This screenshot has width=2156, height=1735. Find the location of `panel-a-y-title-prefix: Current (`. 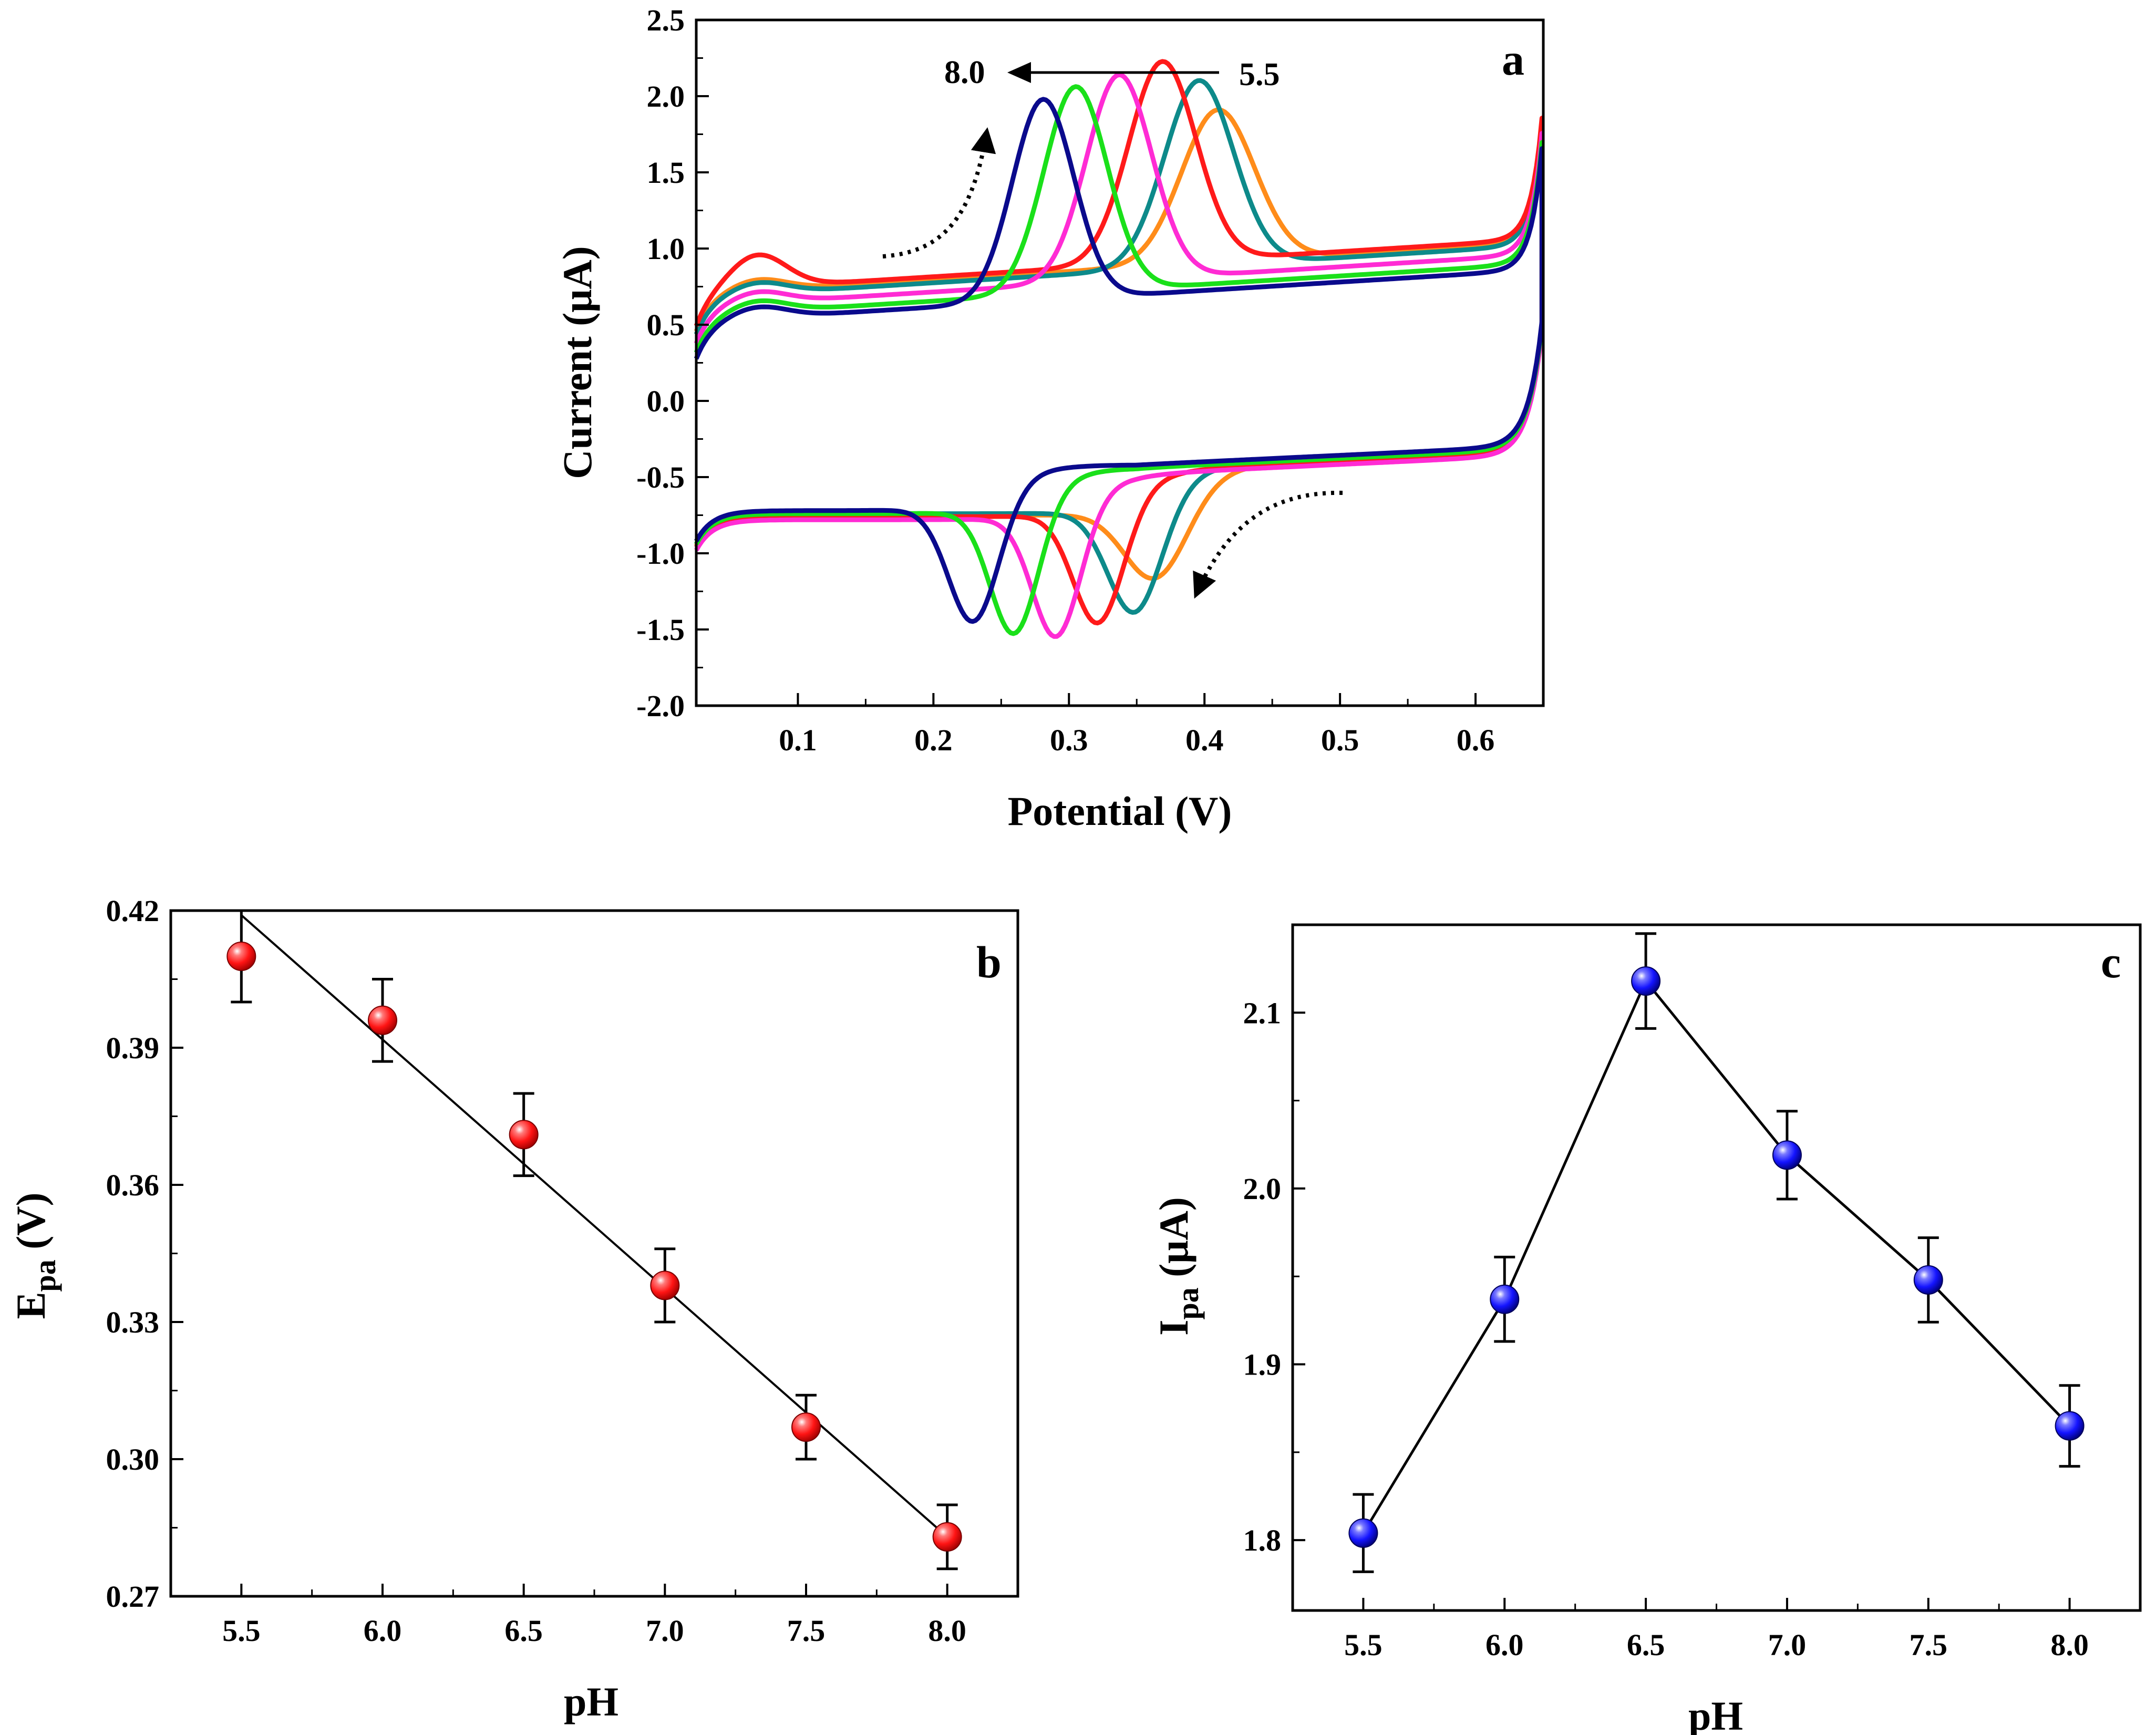

panel-a-y-title-prefix: Current ( is located at coordinates (577, 396).